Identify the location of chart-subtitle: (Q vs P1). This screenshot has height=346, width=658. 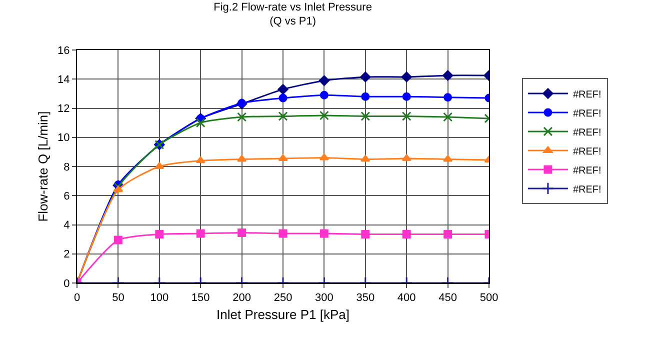
(293, 22).